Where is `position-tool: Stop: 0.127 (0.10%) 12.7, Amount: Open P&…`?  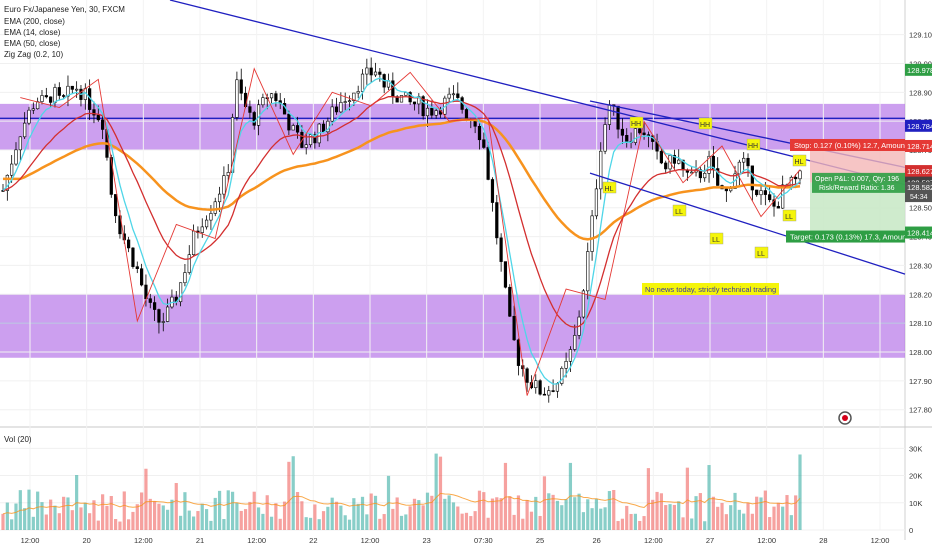
position-tool: Stop: 0.127 (0.10%) 12.7, Amount: Open P&… is located at coordinates (848, 190).